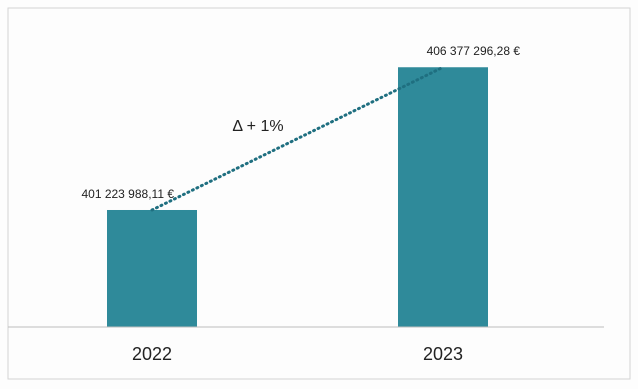 This screenshot has width=638, height=389. I want to click on category-label-2023: 2023, so click(443, 354).